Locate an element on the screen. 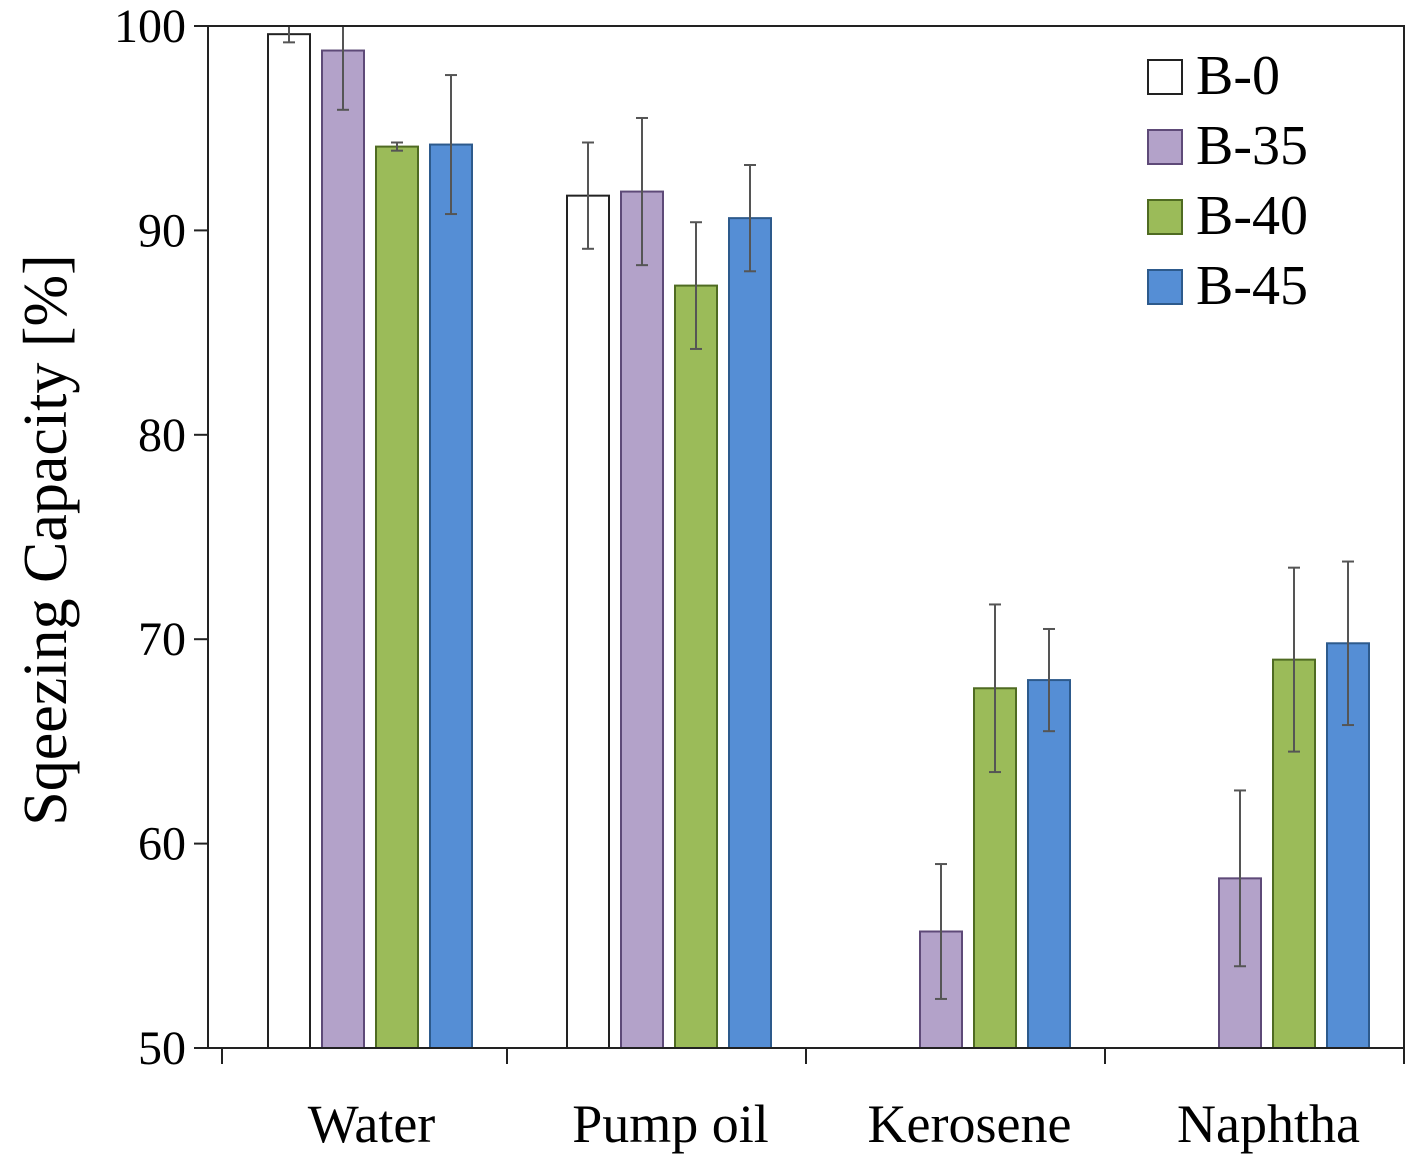 The image size is (1418, 1162). bar-b-45-kerosene is located at coordinates (1049, 864).